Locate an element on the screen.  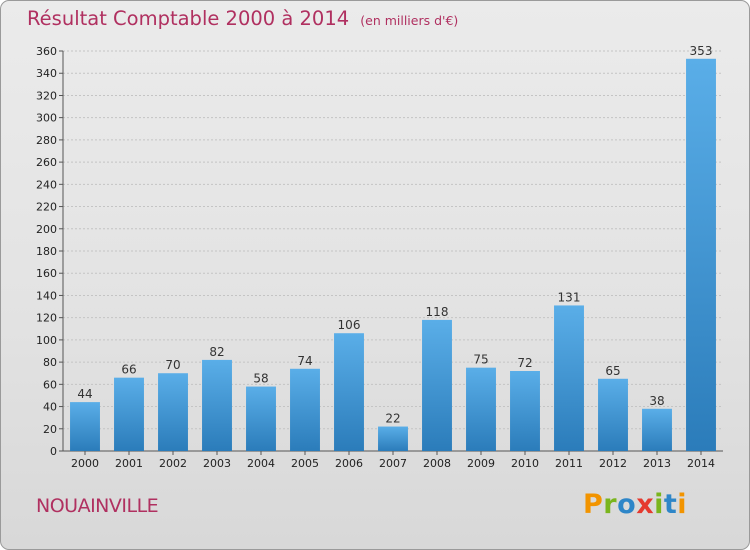
bar-value-label: 131 is located at coordinates (569, 297).